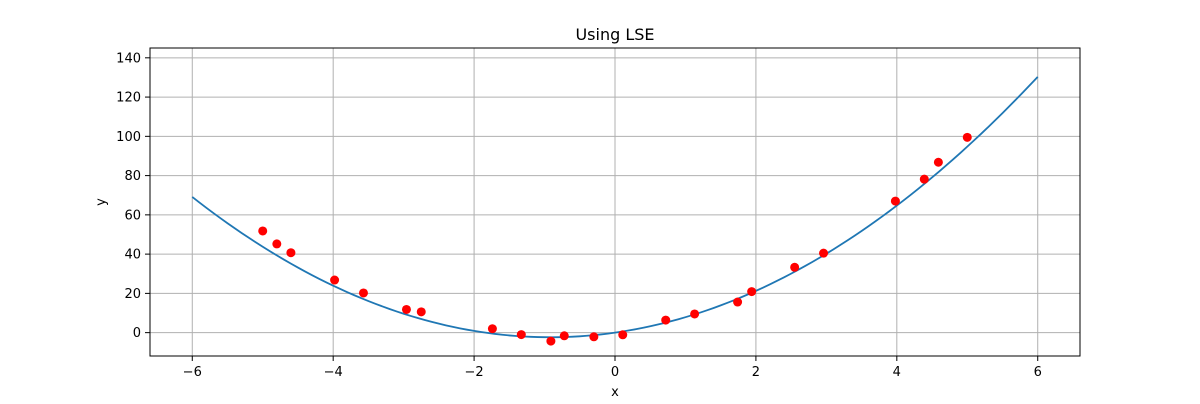 Image resolution: width=1200 pixels, height=404 pixels. Describe the element at coordinates (897, 372) in the screenshot. I see `x-tick-label: 4` at that location.